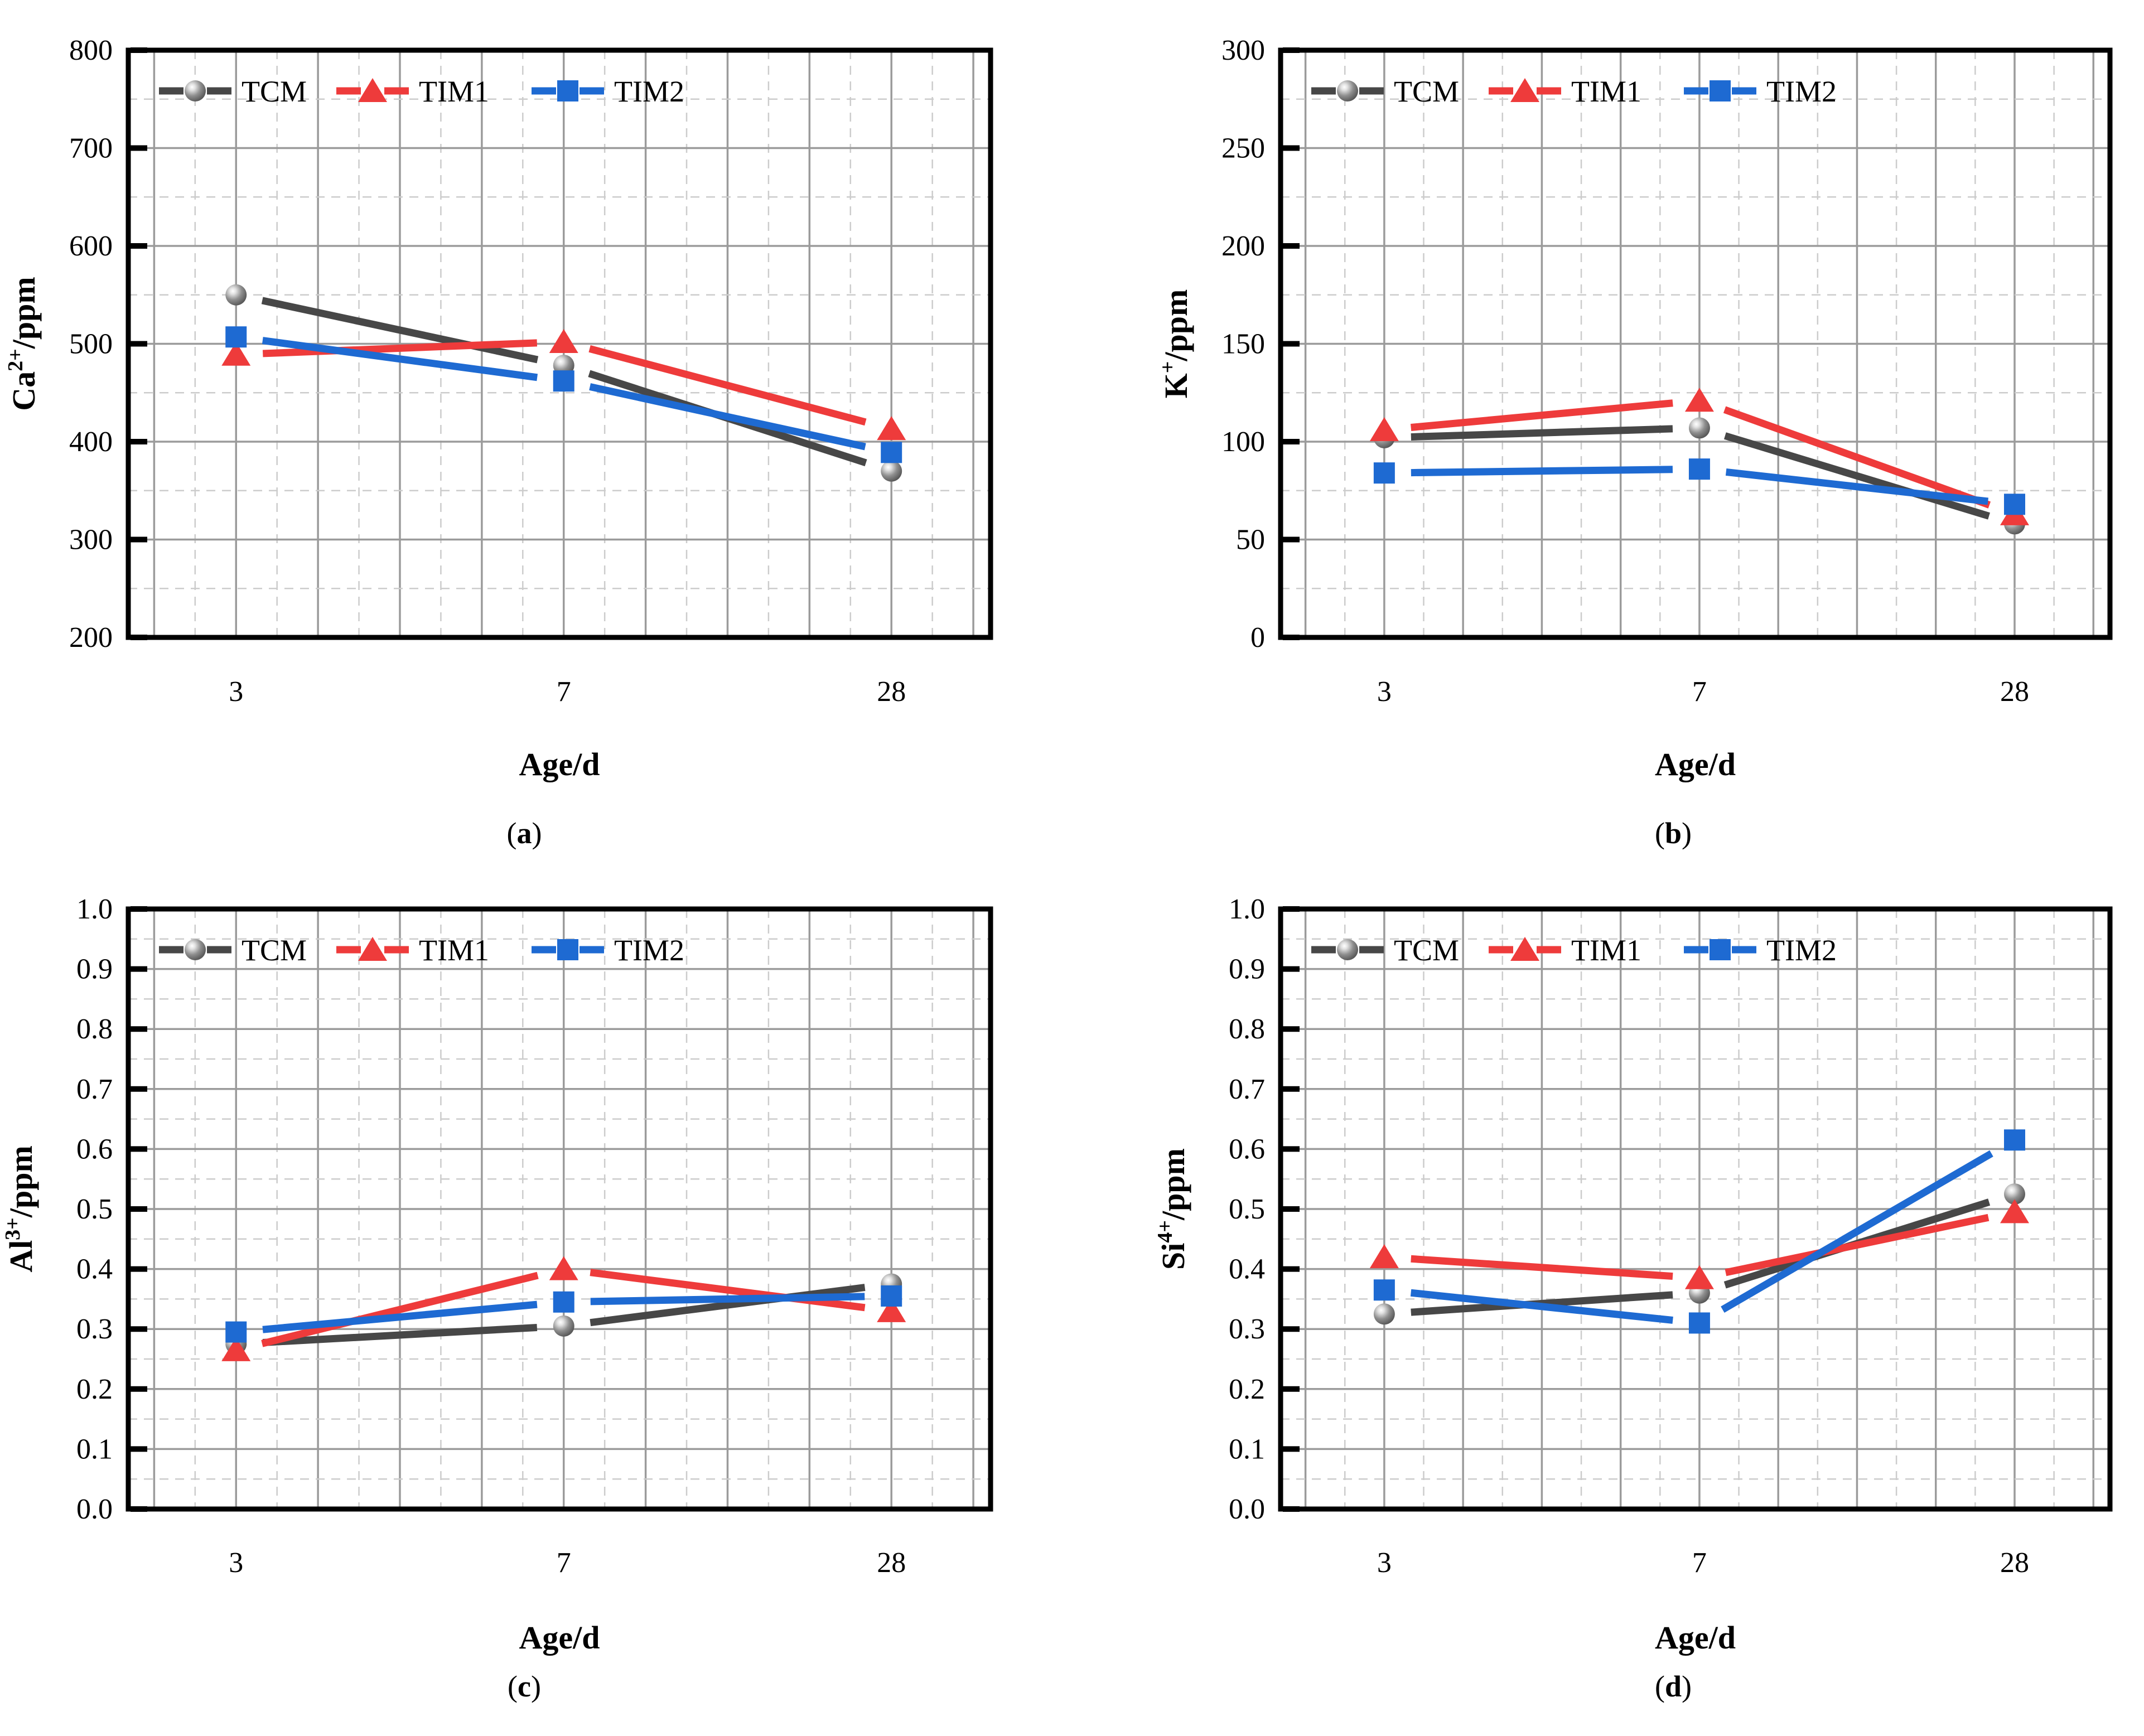 This screenshot has width=2144, height=1736. I want to click on svg-text: 0.5, so click(1247, 1209).